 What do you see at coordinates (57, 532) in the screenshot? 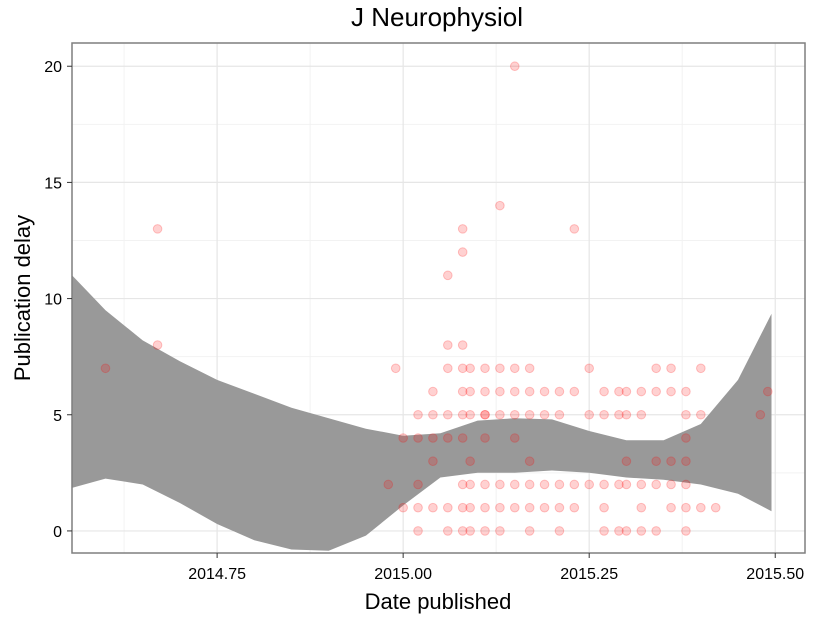
I see `y-tick-label: 0` at bounding box center [57, 532].